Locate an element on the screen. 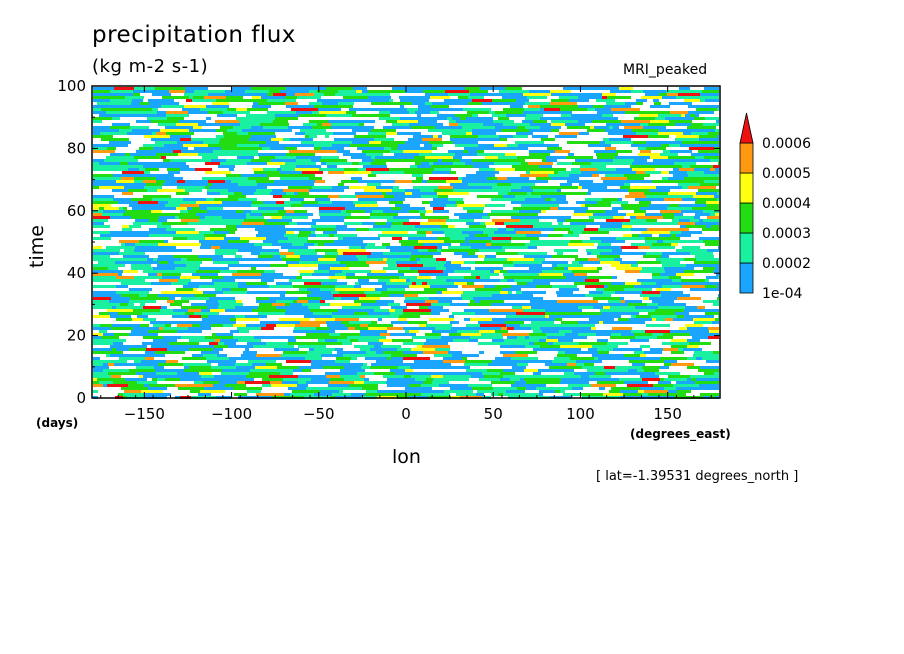  colorbar-segment is located at coordinates (746, 248).